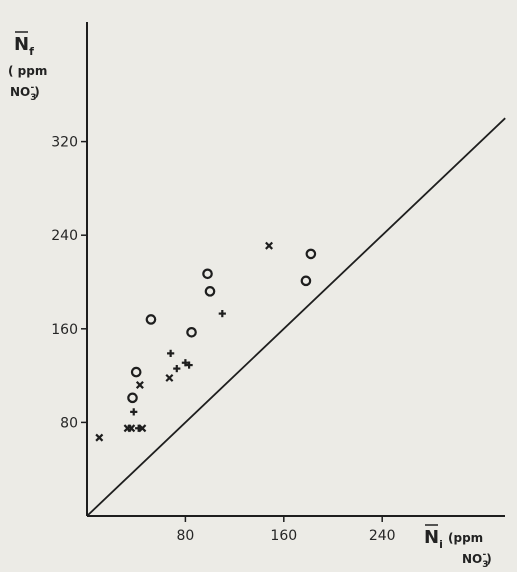  I want to click on x-axis-label: Ni (ppm NO3-), so click(458, 547).